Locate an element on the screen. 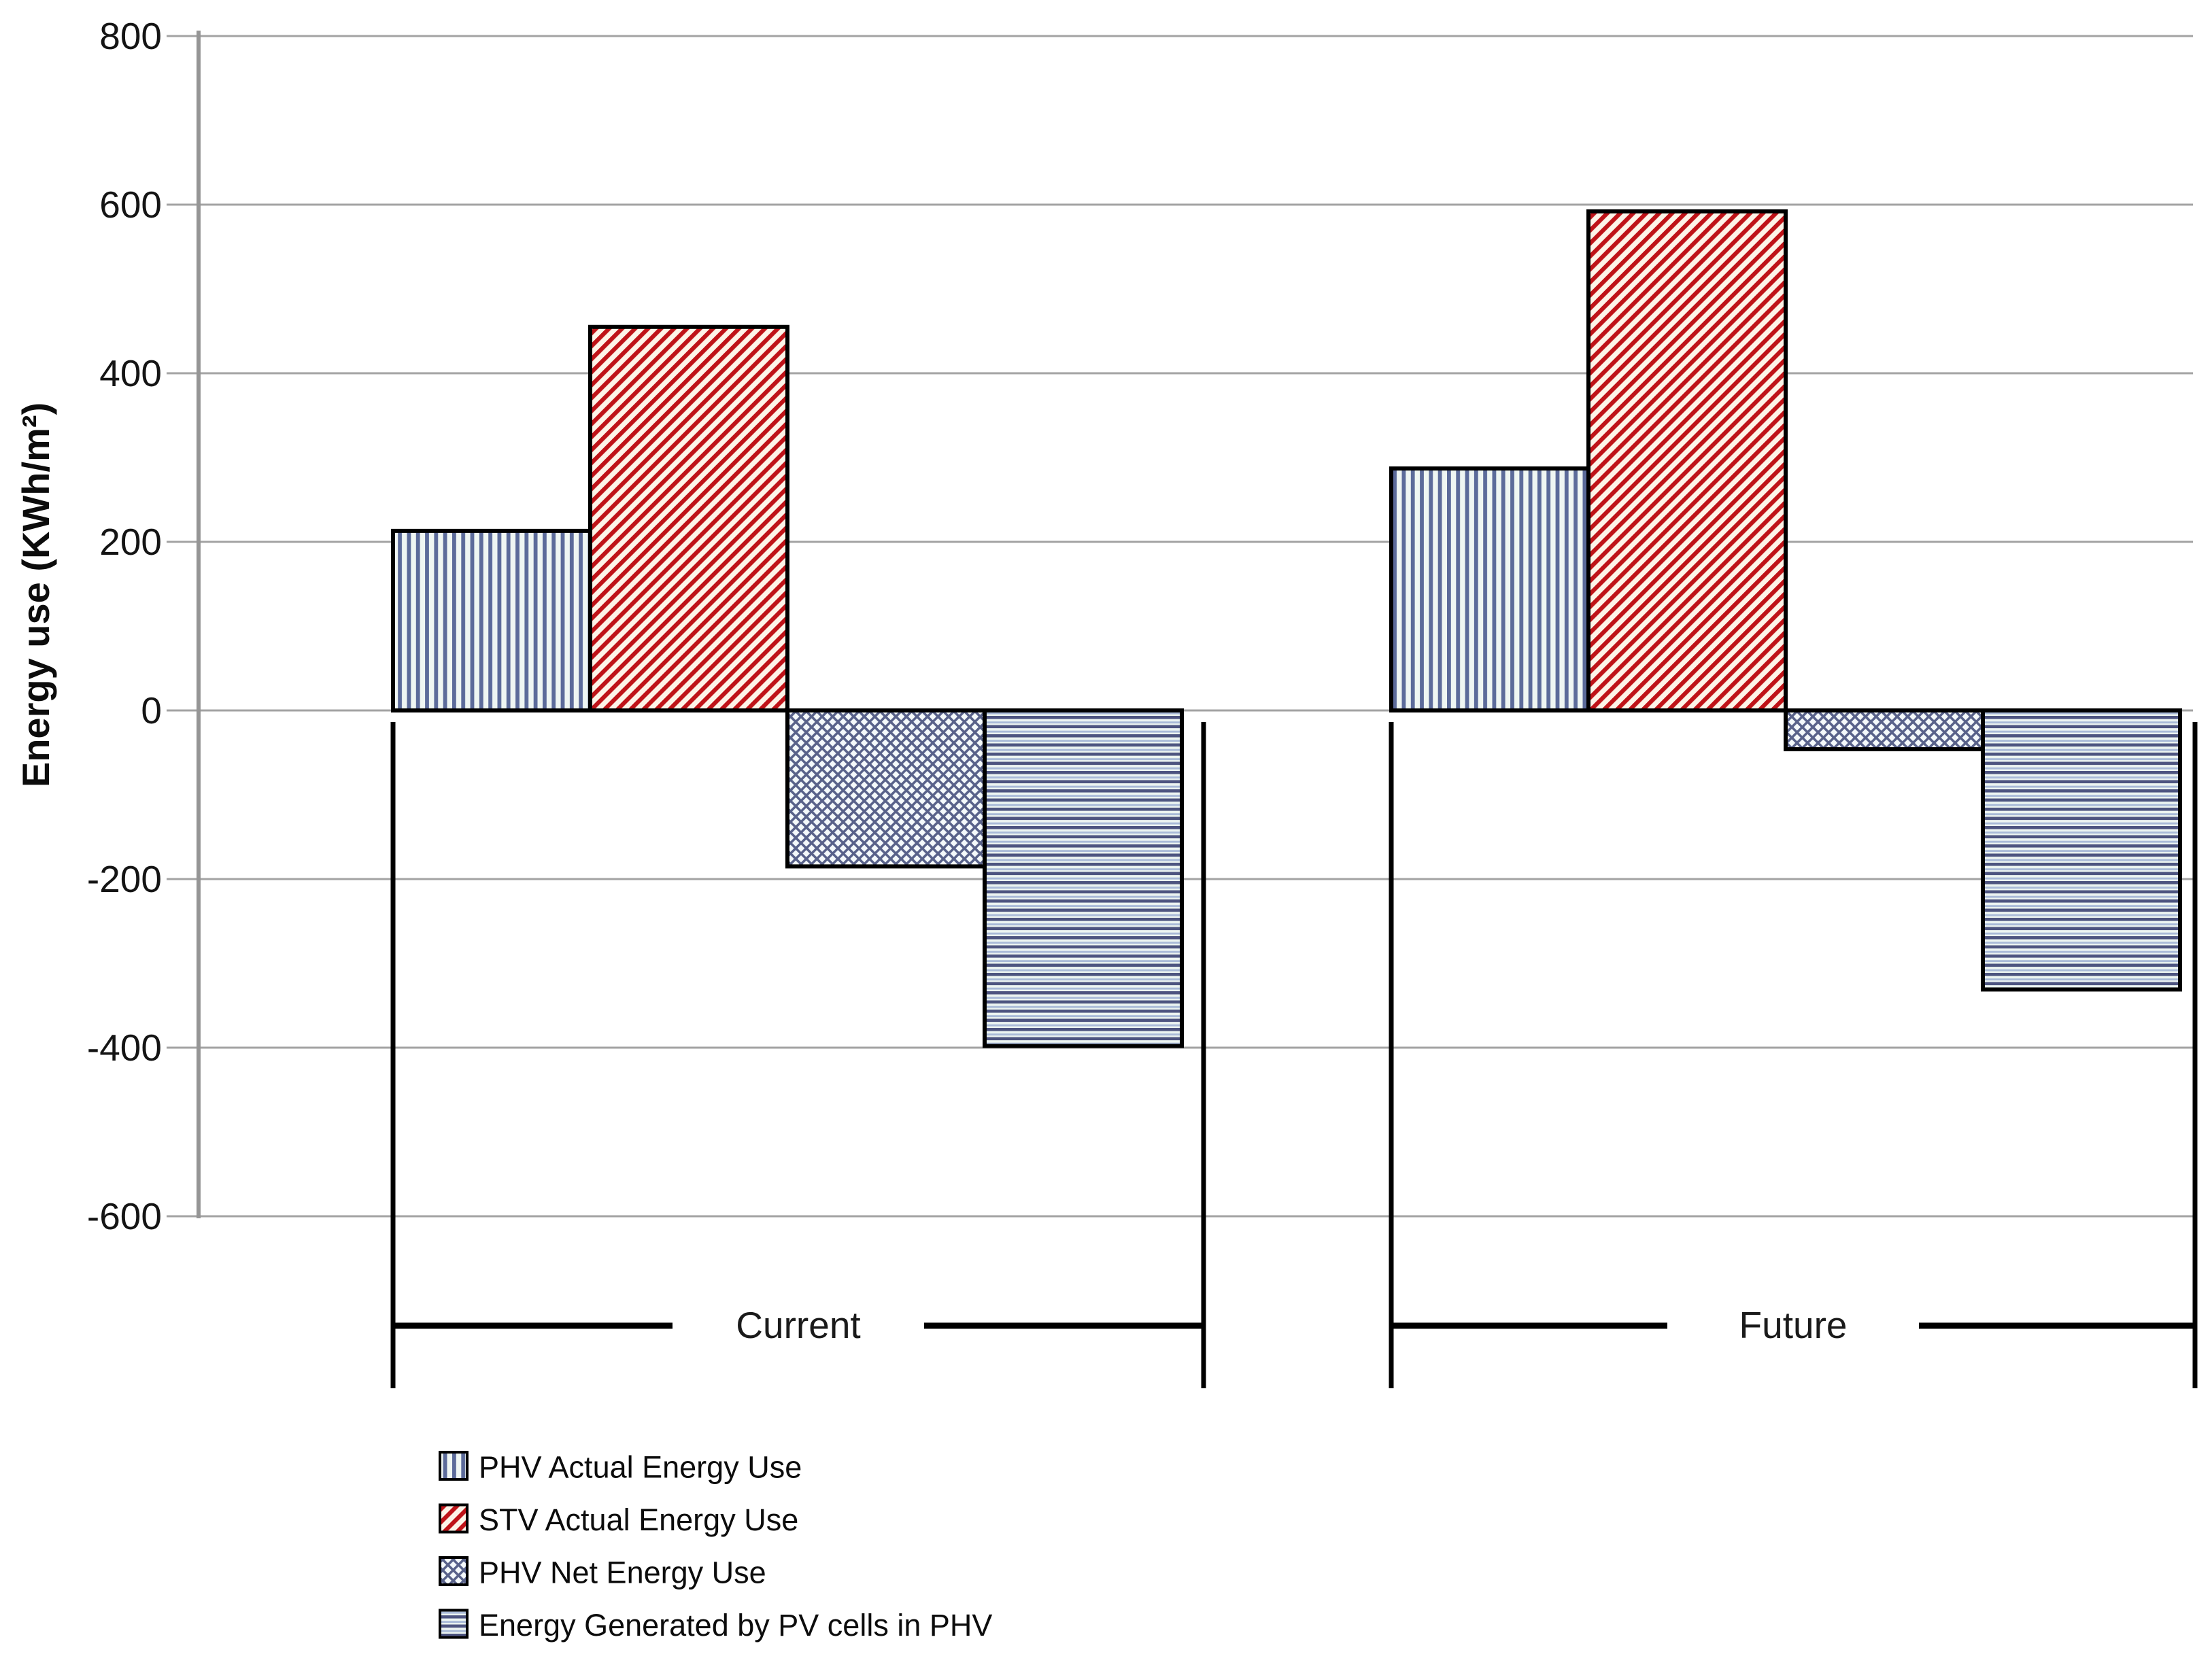 The height and width of the screenshot is (1667, 2212). legend-item-4: Energy Generated by PV cells in PHV is located at coordinates (716, 1625).